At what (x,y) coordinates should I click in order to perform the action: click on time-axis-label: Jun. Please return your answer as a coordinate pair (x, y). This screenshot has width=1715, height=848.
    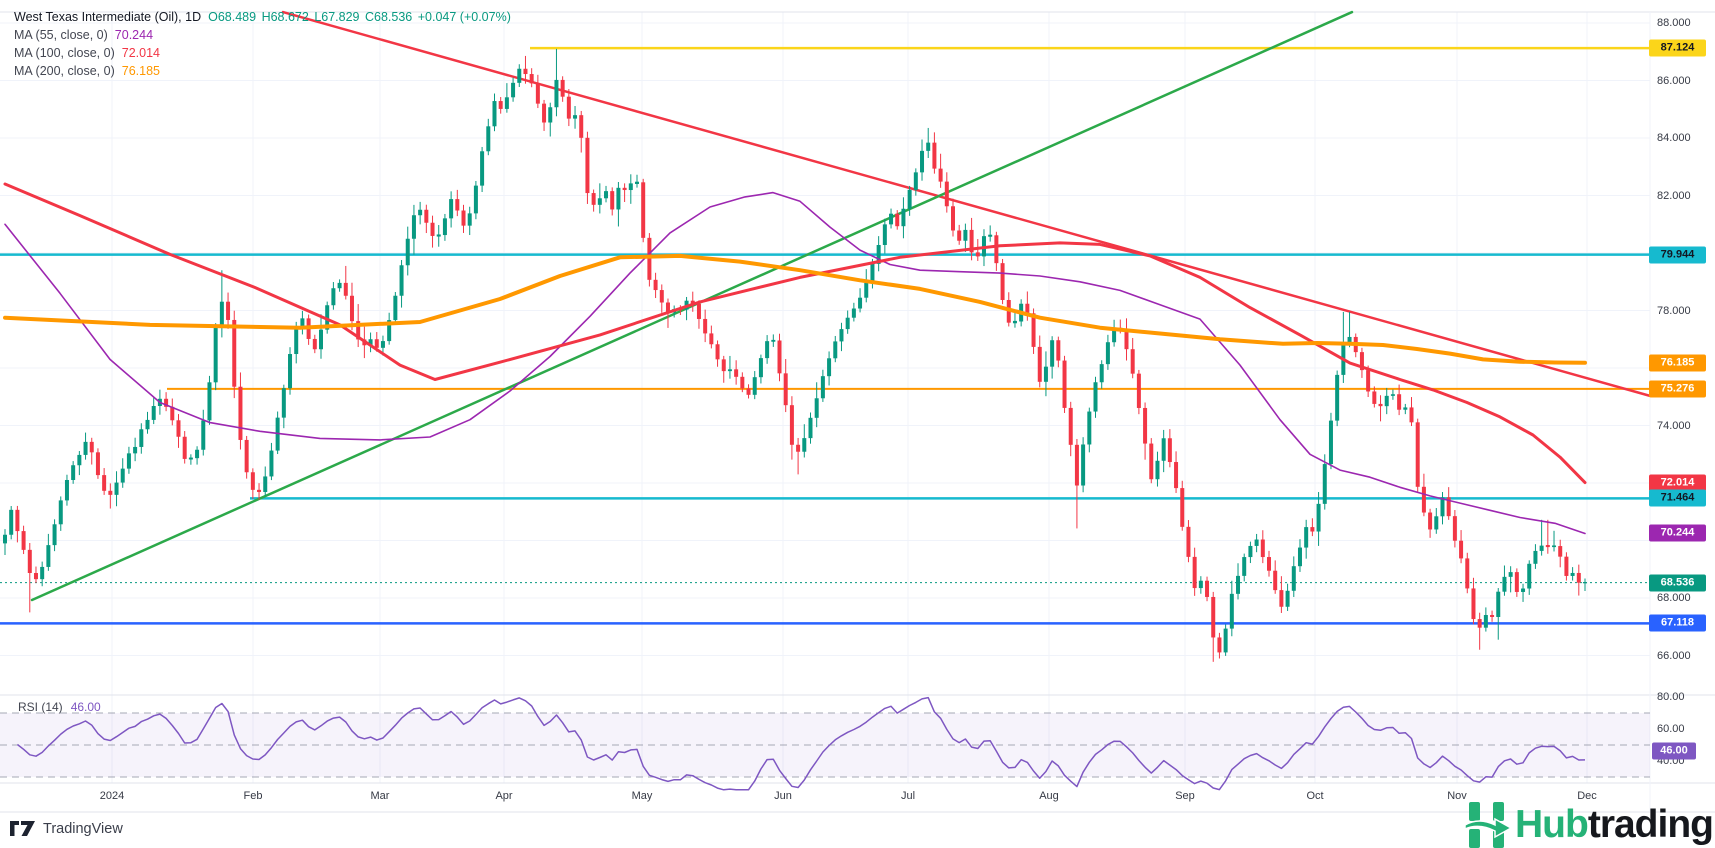
    Looking at the image, I should click on (783, 796).